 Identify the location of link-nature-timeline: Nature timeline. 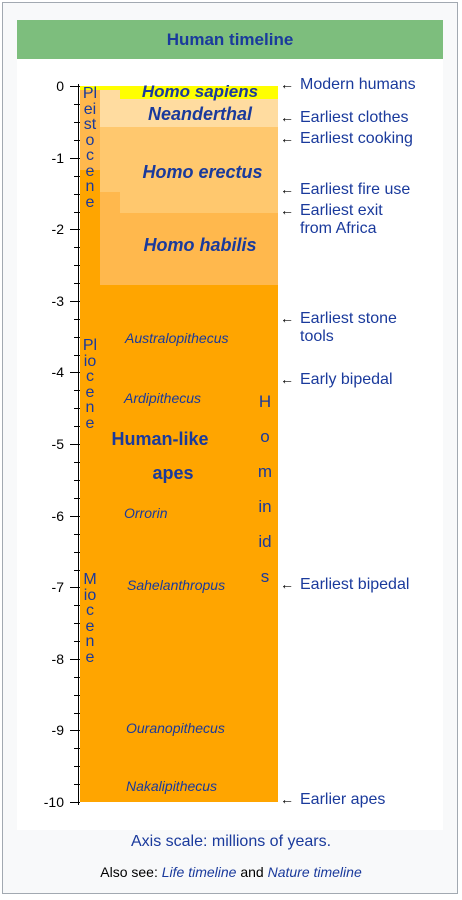
(314, 872).